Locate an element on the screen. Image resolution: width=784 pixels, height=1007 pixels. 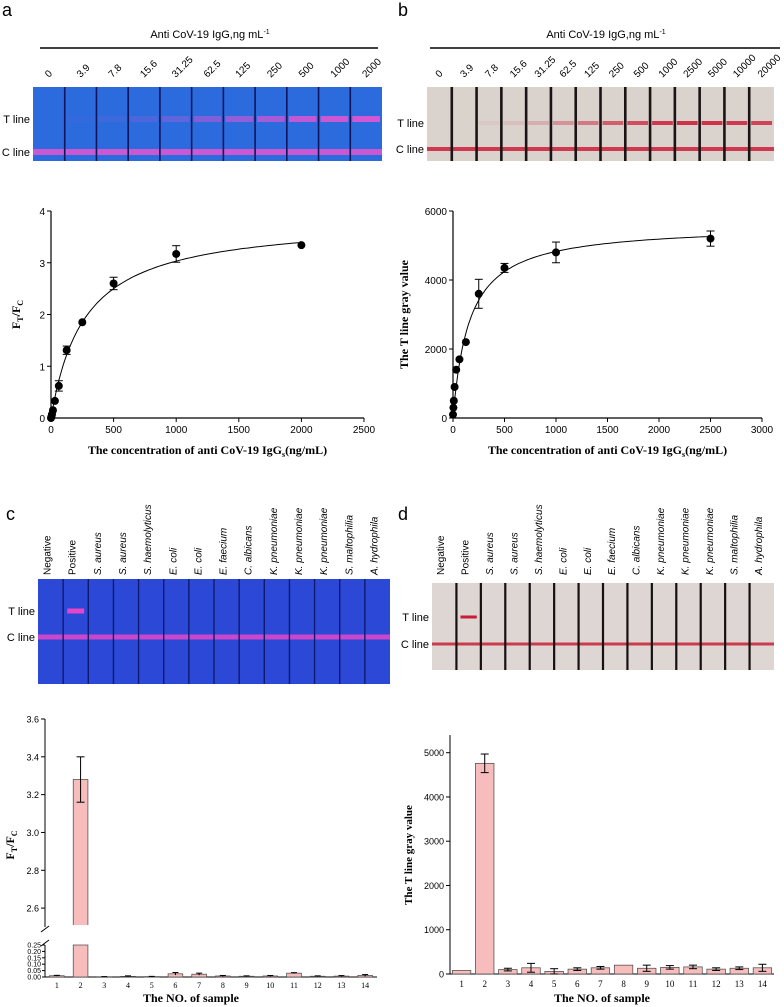
chart-c-y-tick-label: 3.6 is located at coordinates (32, 720).